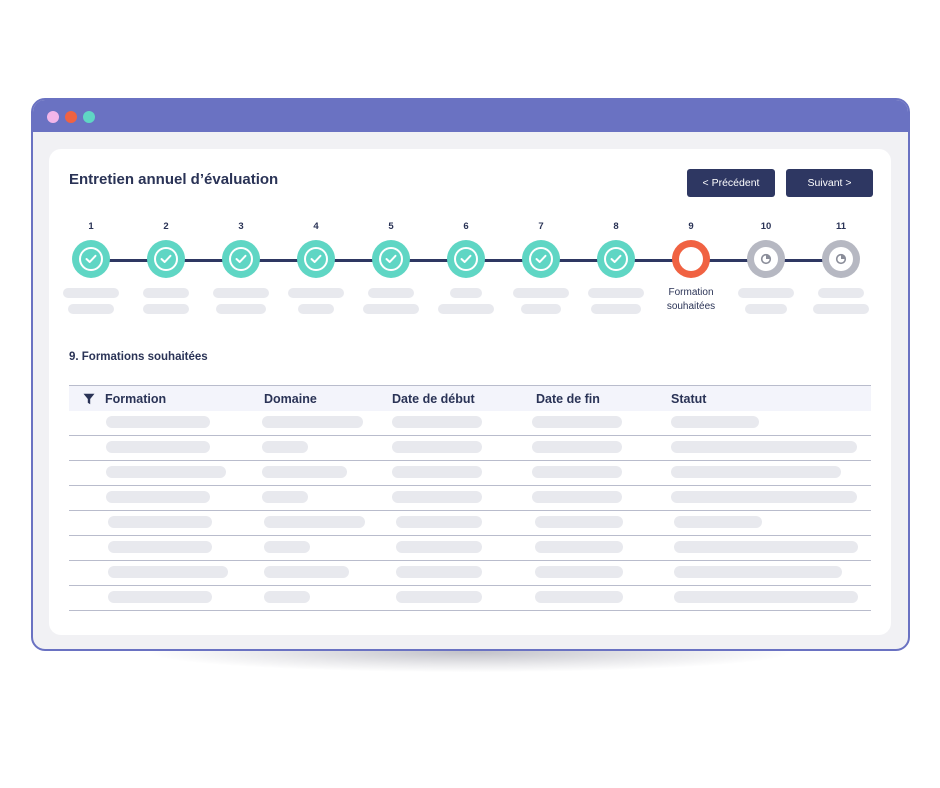  I want to click on step-8: 8, so click(616, 267).